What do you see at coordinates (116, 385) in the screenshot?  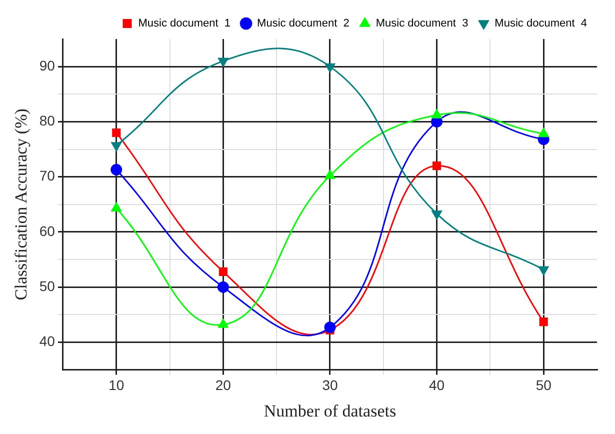 I see `x-tick-label: 10` at bounding box center [116, 385].